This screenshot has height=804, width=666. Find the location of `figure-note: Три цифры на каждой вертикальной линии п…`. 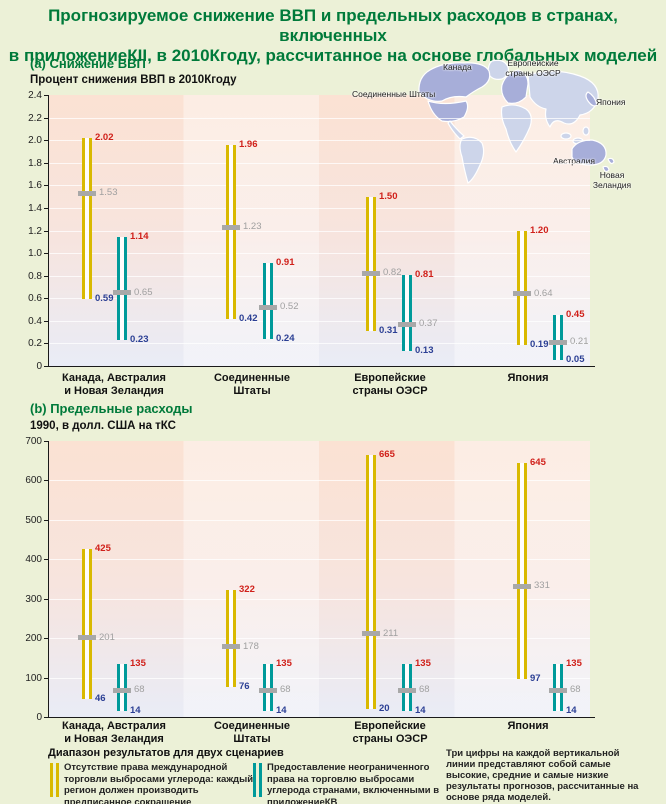

figure-note: Три цифры на каждой вертикальной линии п… is located at coordinates (542, 775).